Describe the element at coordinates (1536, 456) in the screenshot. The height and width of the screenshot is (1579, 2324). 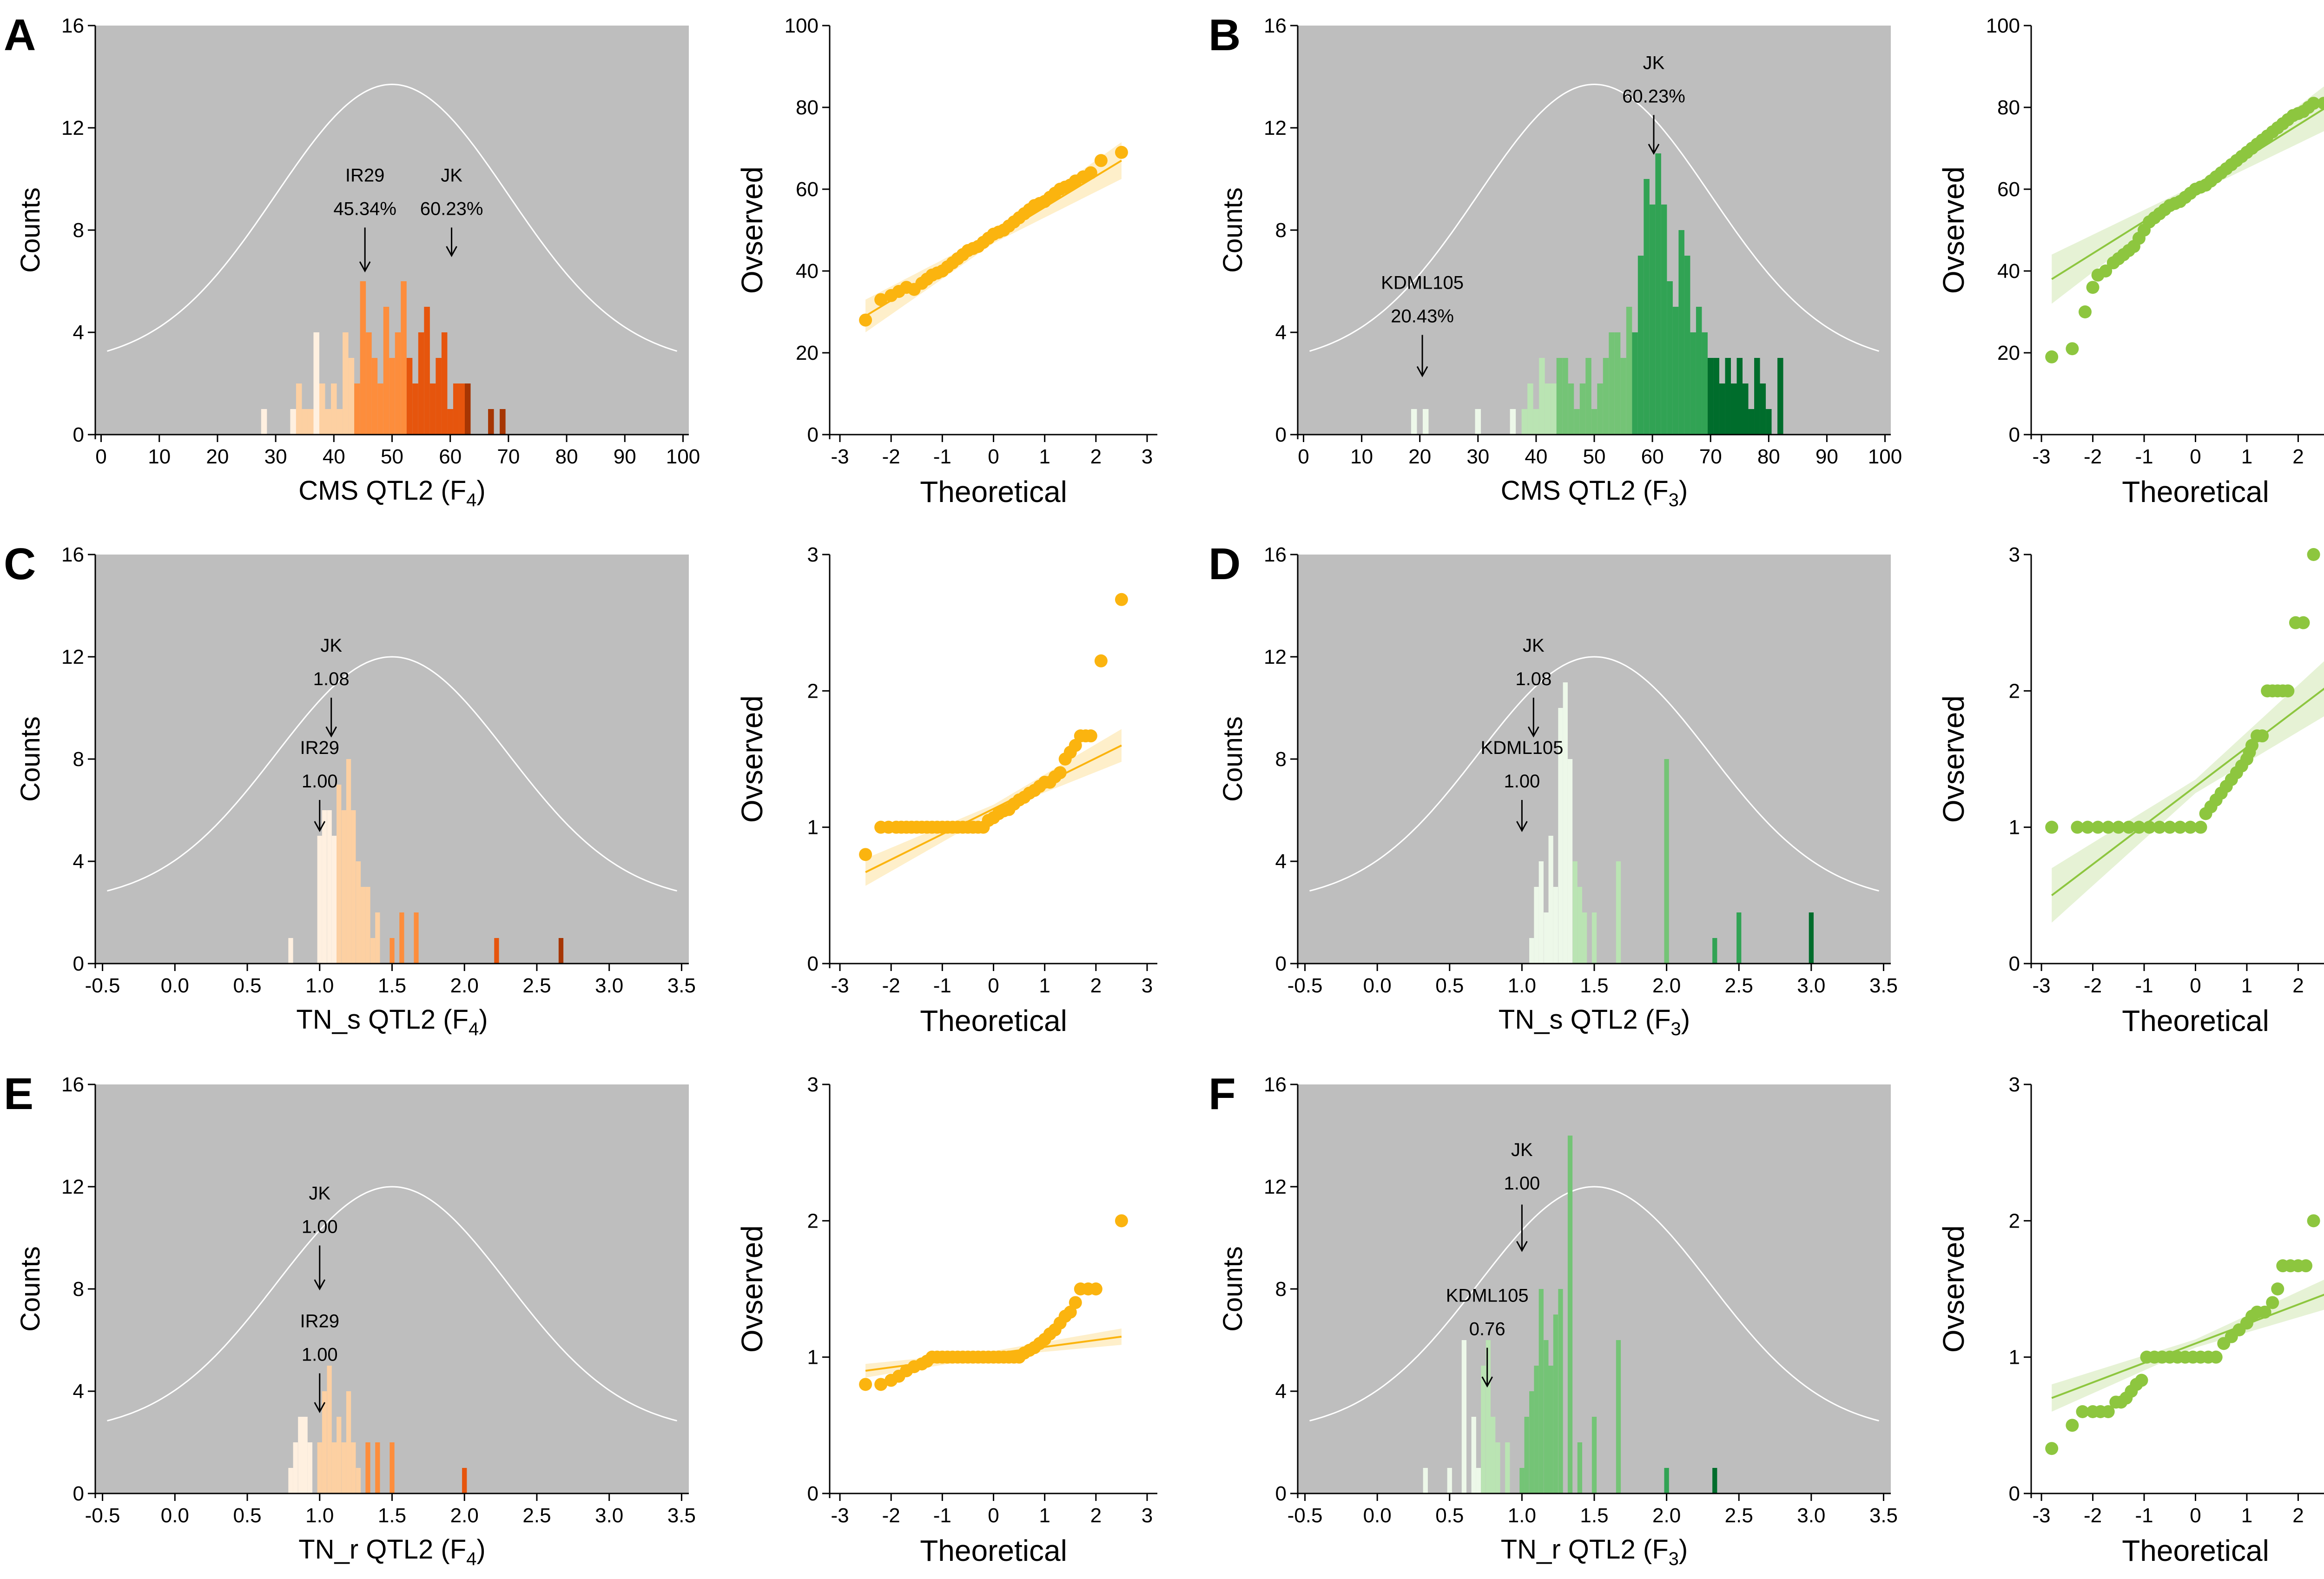
I see `x-tick-label: 40` at that location.